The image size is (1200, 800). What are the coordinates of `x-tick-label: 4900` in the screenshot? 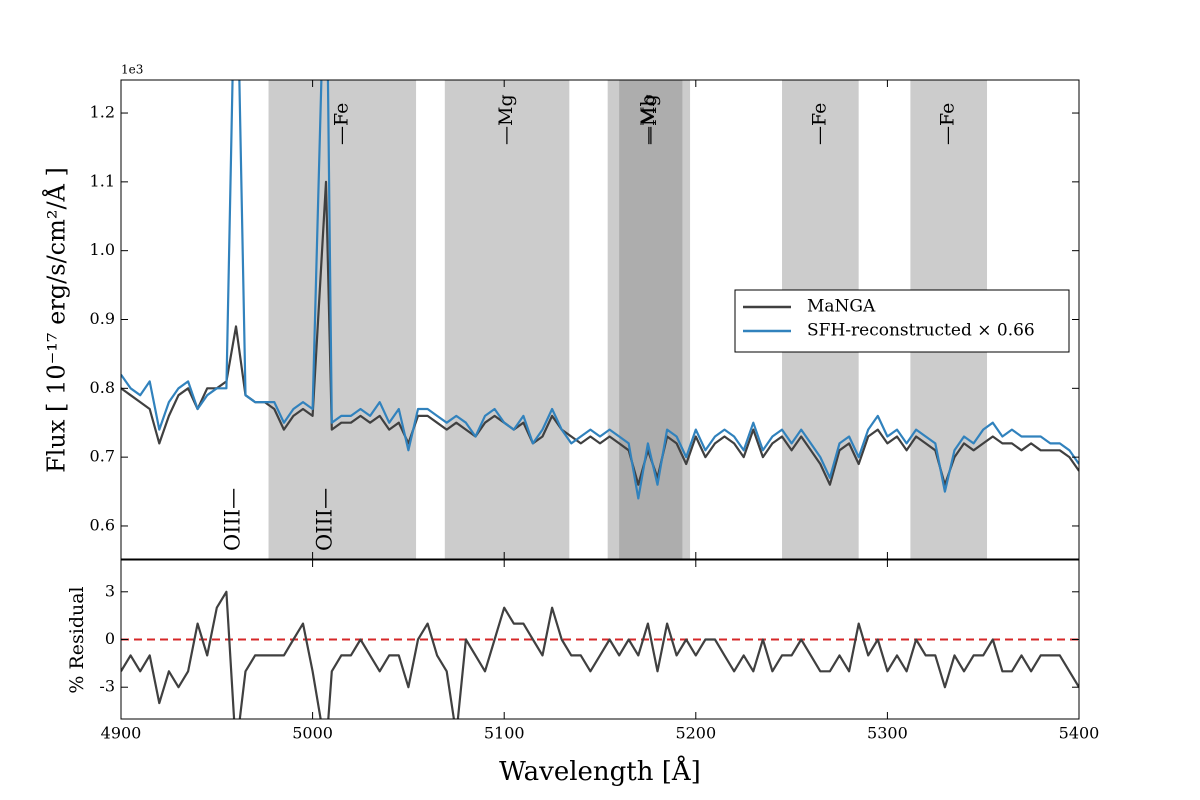 It's located at (121, 733).